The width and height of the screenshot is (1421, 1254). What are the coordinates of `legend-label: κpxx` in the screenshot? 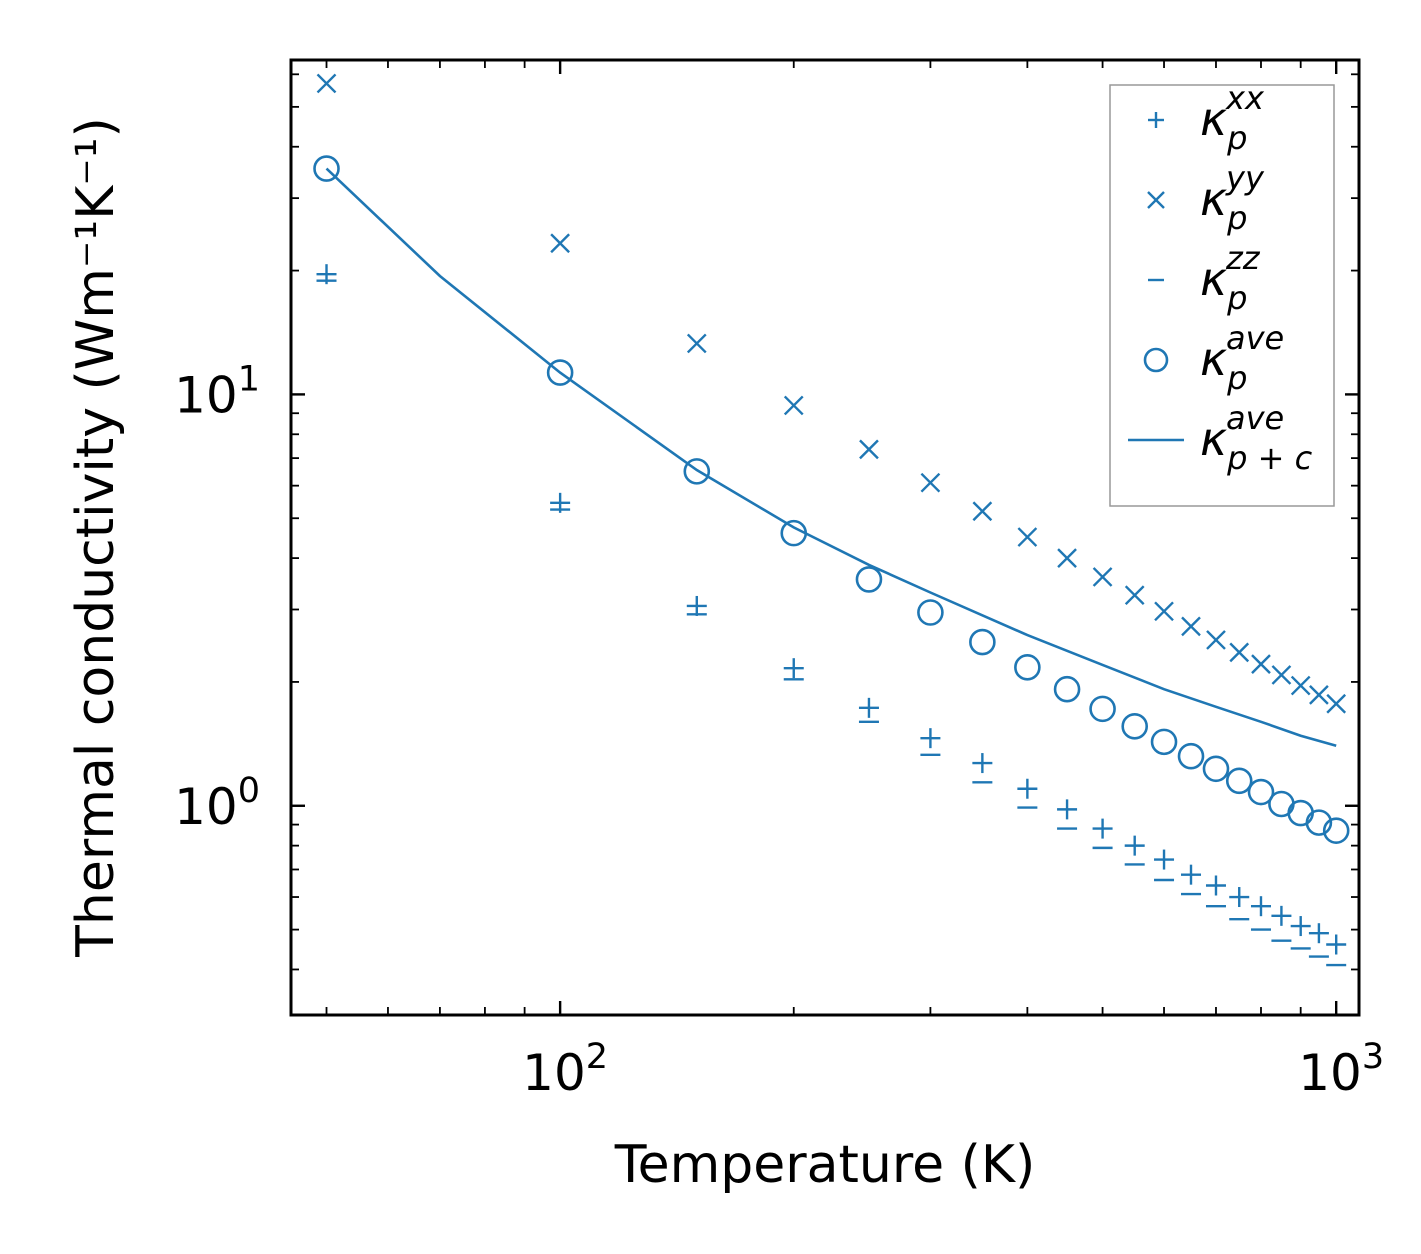 It's located at (1232, 118).